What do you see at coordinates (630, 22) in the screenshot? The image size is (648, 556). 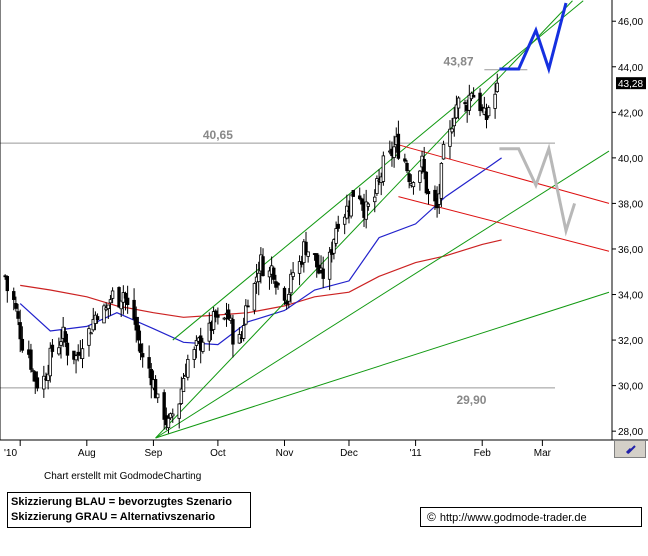 I see `y-tick-label: 46,00` at bounding box center [630, 22].